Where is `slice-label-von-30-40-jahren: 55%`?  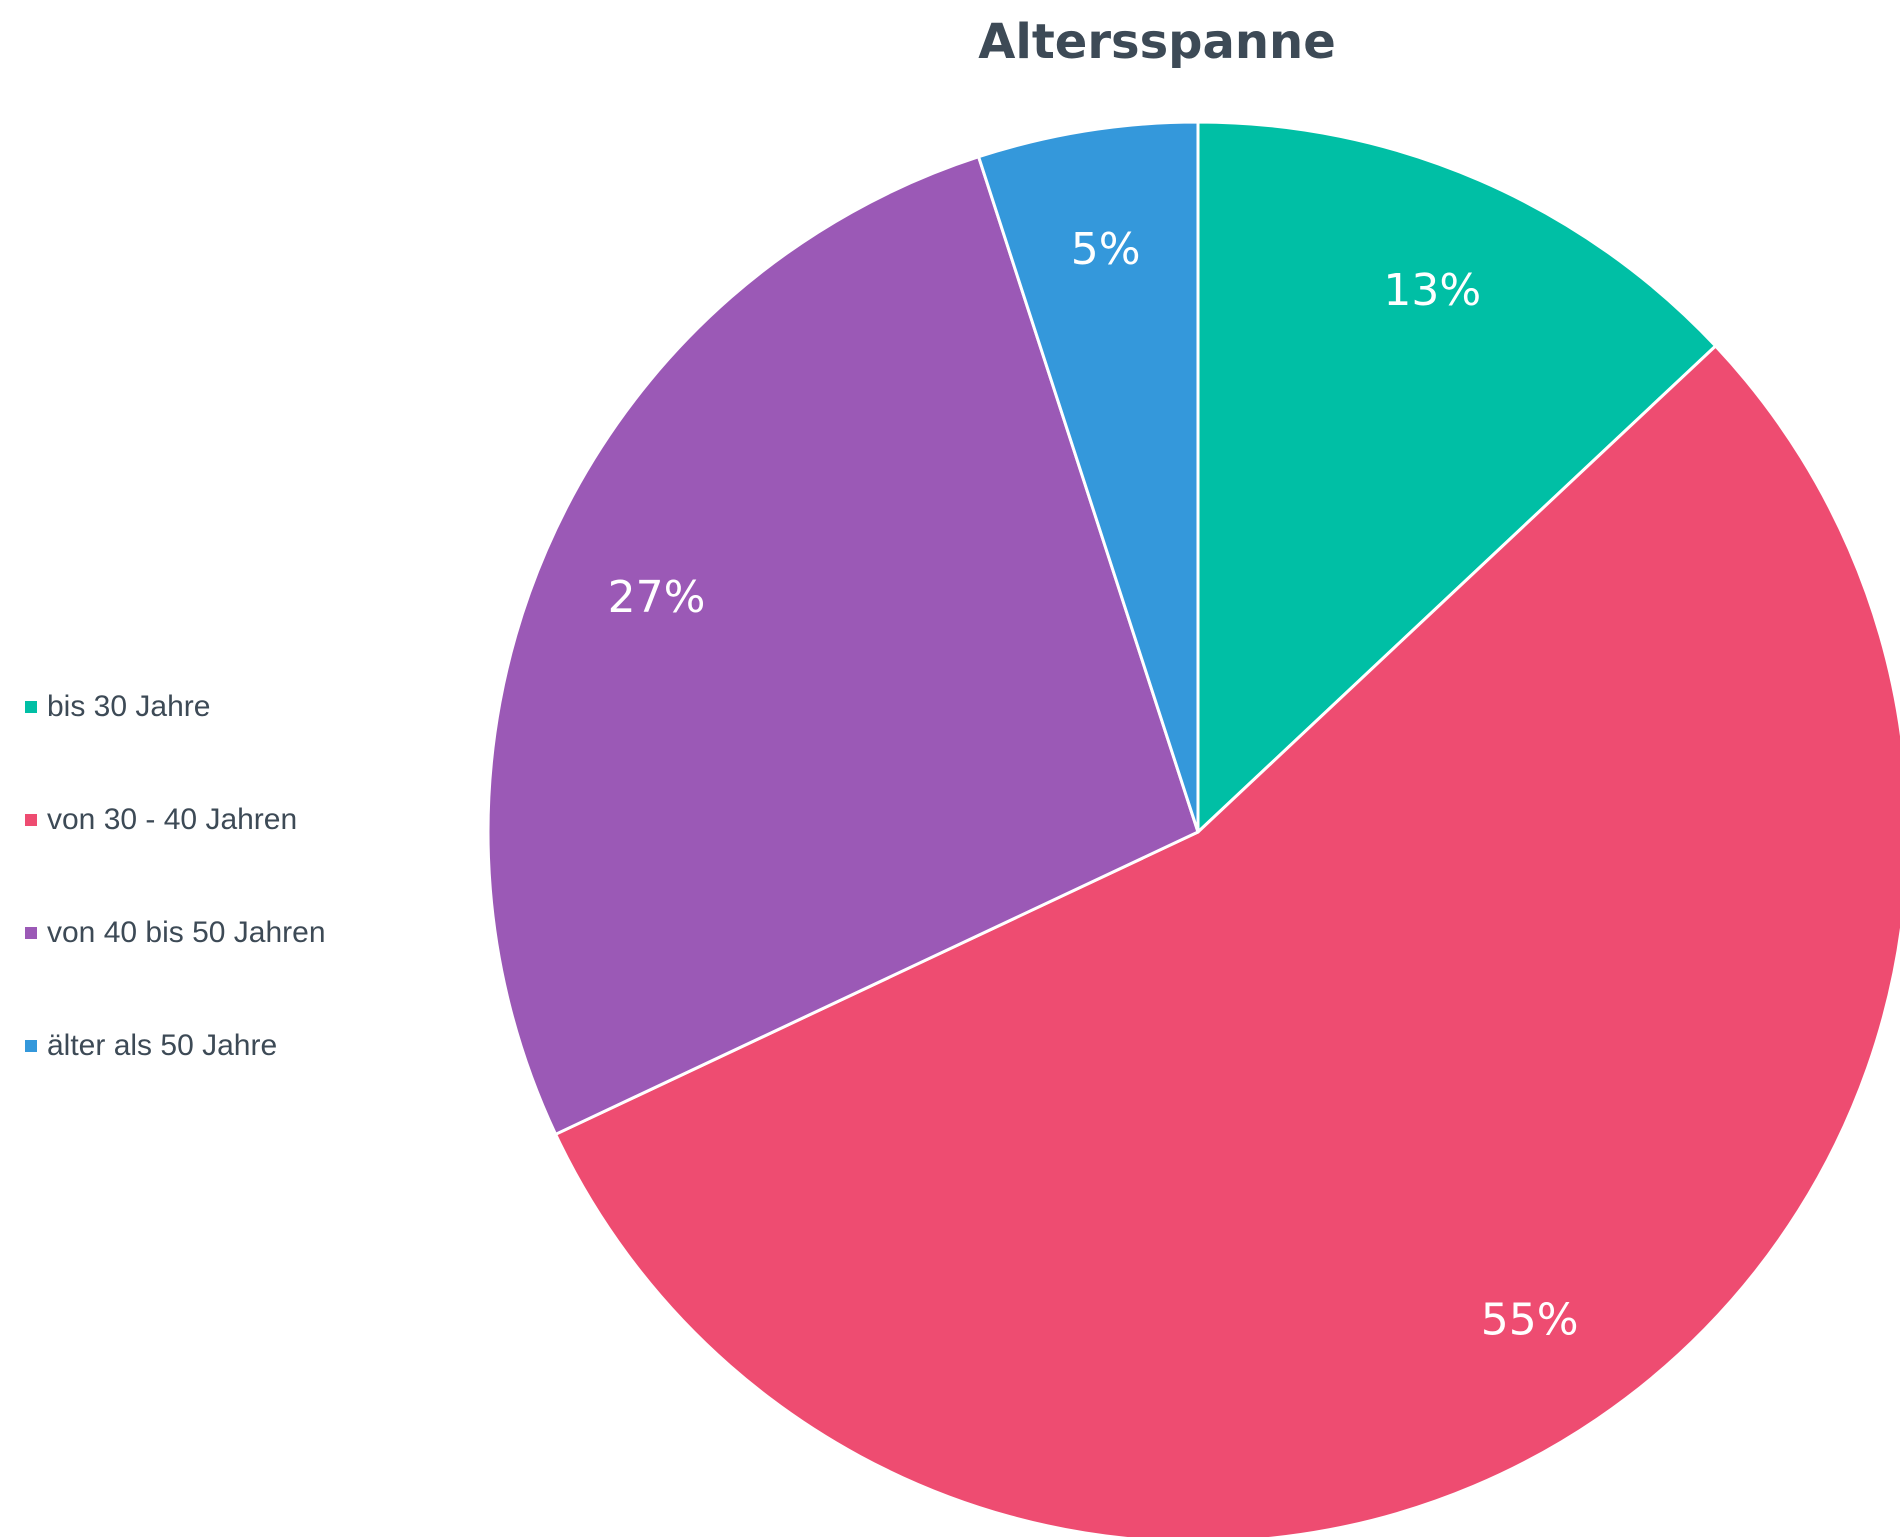
slice-label-von-30-40-jahren: 55% is located at coordinates (1530, 1319).